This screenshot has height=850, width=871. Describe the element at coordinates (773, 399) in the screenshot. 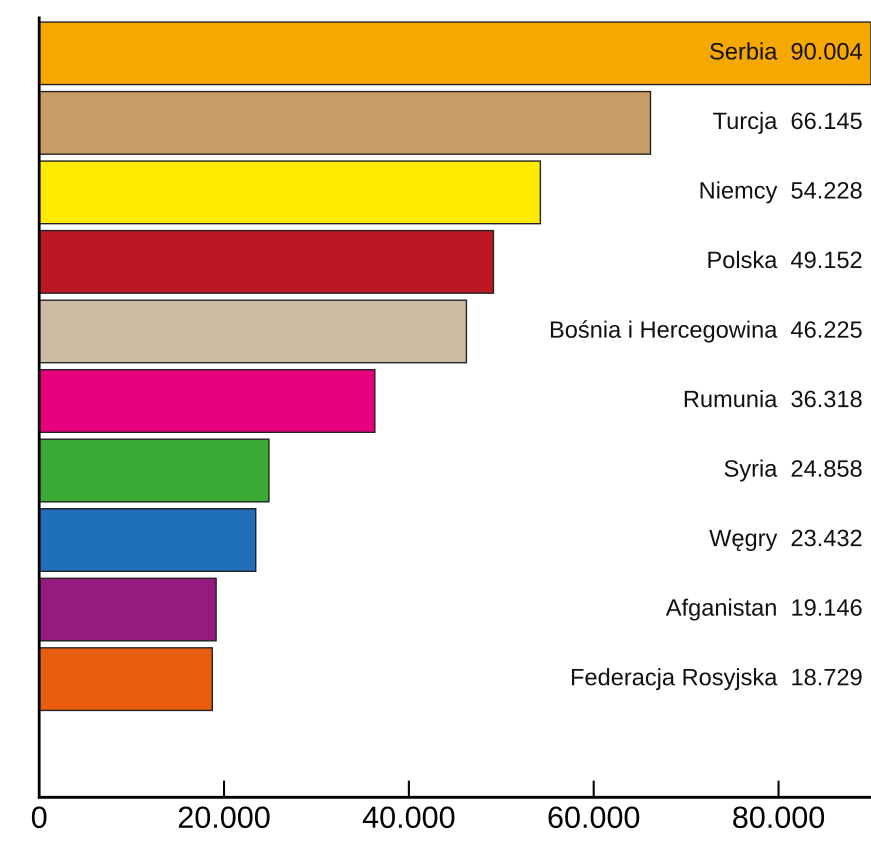

I see `category-label: Rumunia 36.318` at that location.